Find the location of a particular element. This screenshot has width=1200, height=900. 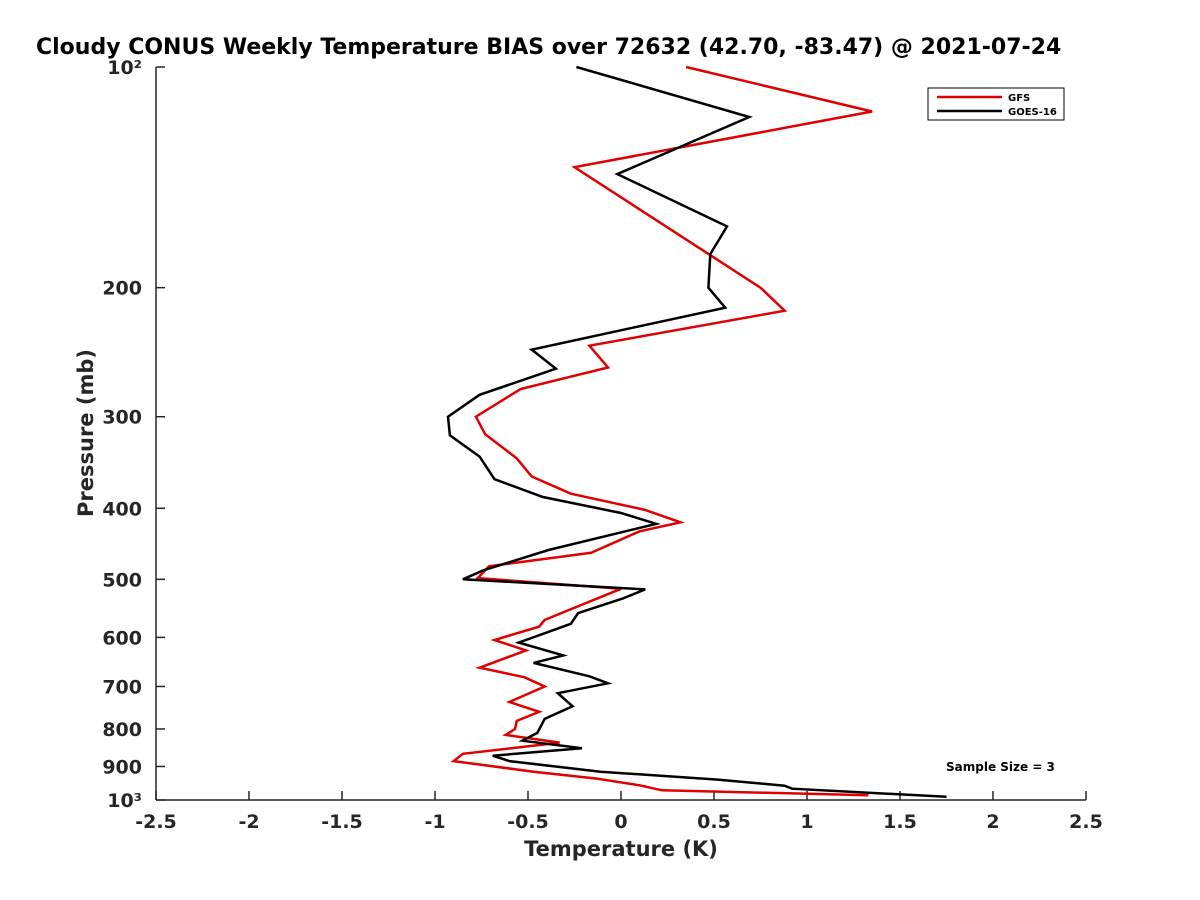

x-tick-label: -2.5 is located at coordinates (156, 822).